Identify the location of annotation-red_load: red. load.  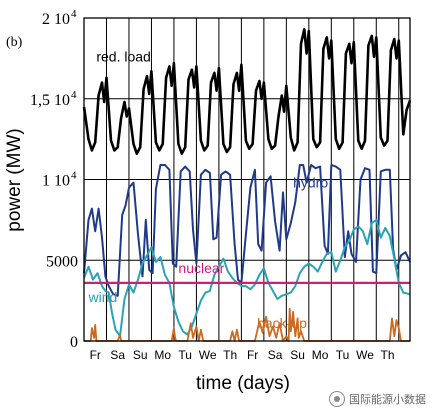
(123, 57).